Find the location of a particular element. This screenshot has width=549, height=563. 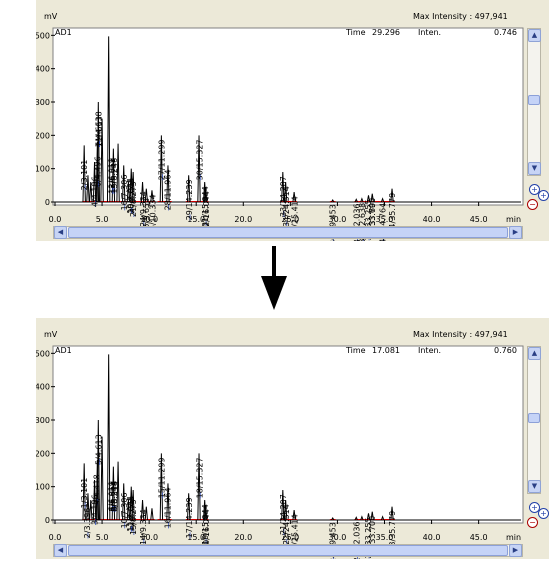

peak-label: 10/7.306 is located at coordinates (124, 511).